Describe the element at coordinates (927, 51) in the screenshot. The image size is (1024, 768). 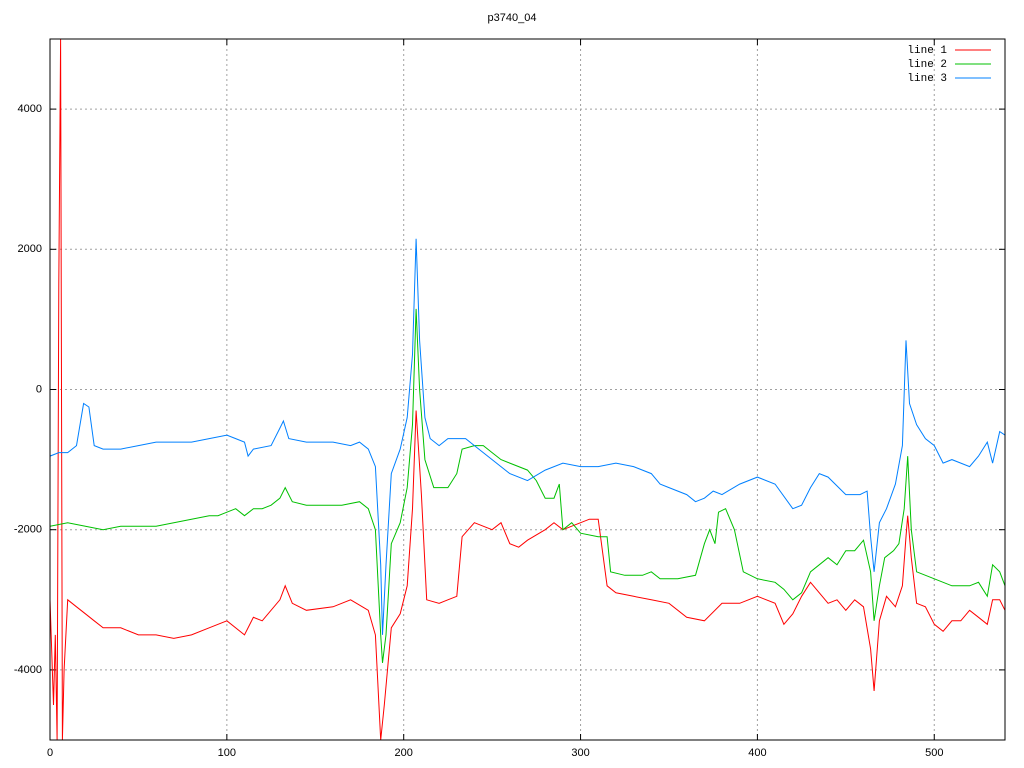
I see `legend-label: line 1` at that location.